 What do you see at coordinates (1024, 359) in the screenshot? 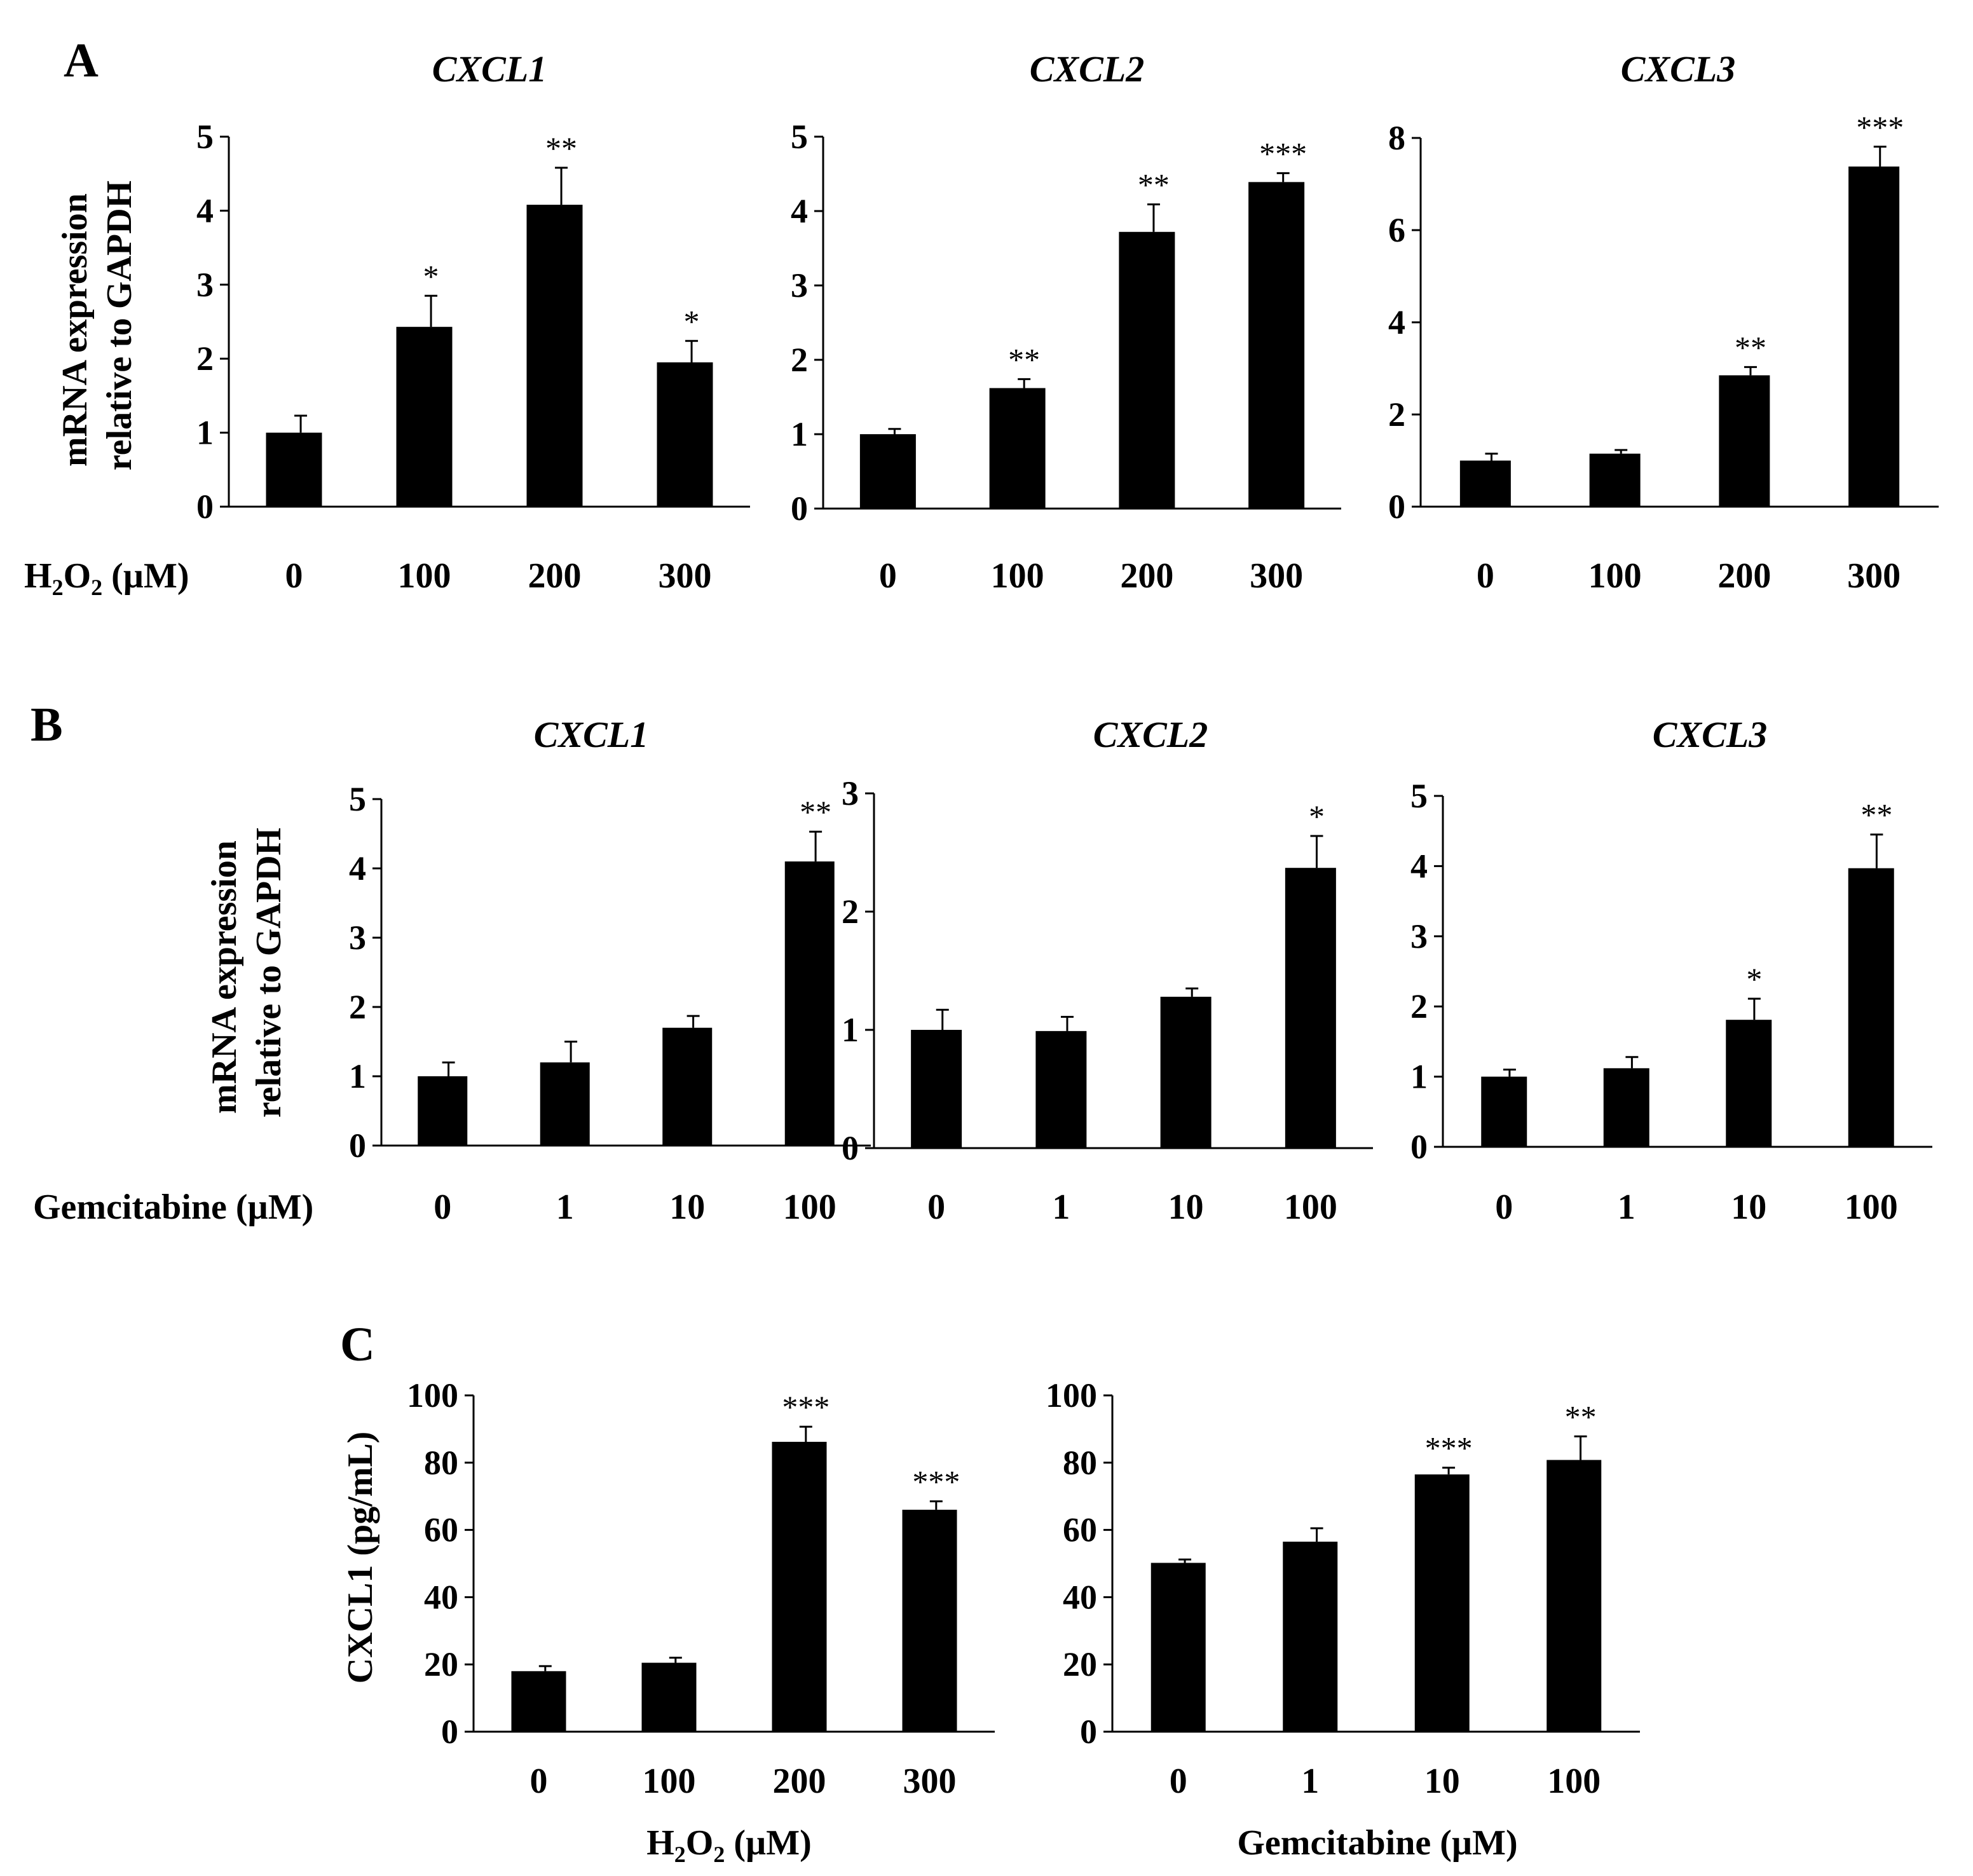
I see `chart-a2-significance: **` at bounding box center [1024, 359].